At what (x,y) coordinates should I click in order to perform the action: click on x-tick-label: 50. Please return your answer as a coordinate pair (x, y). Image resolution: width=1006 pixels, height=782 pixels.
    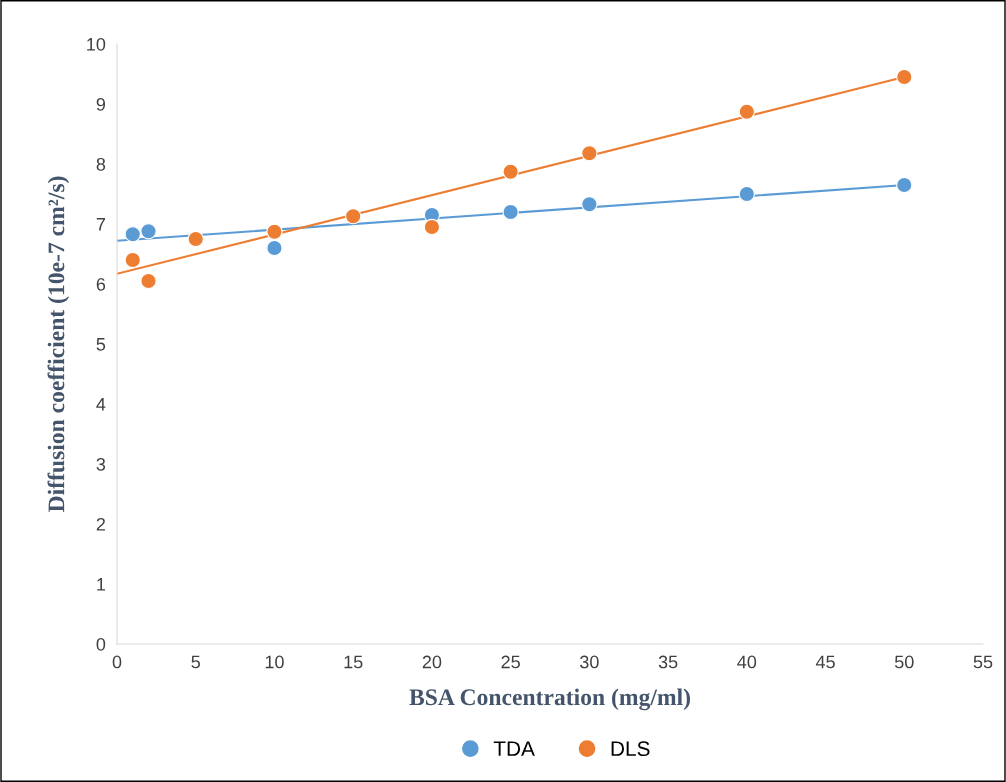
    Looking at the image, I should click on (904, 662).